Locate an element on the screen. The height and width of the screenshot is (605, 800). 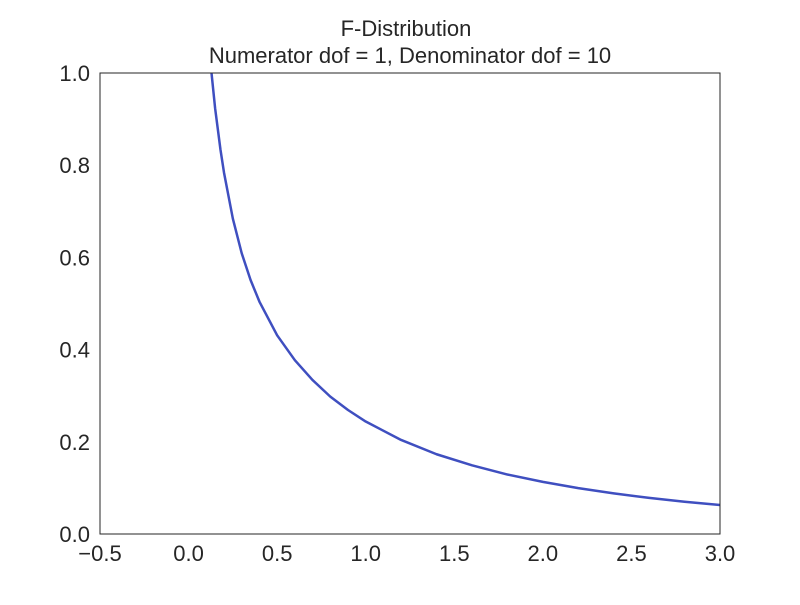
y-tick-label: 1.0 is located at coordinates (74, 73).